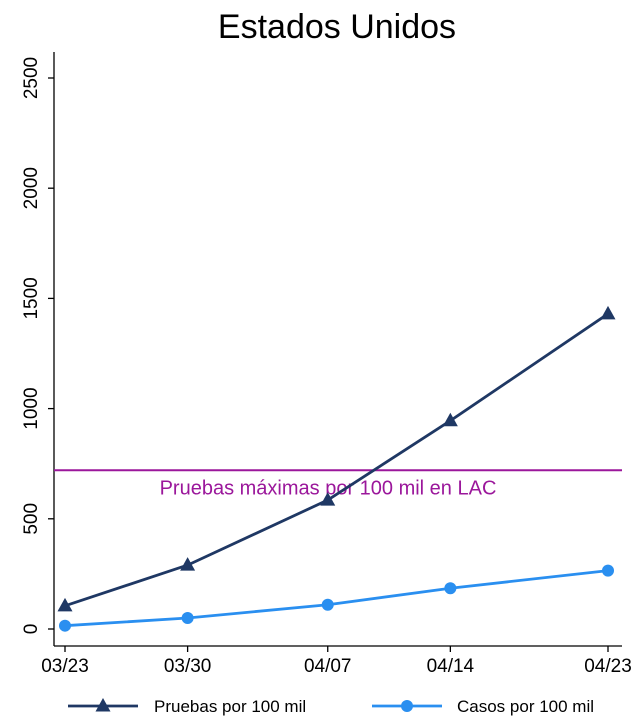  Describe the element at coordinates (31, 519) in the screenshot. I see `y-tick-label: 500` at that location.